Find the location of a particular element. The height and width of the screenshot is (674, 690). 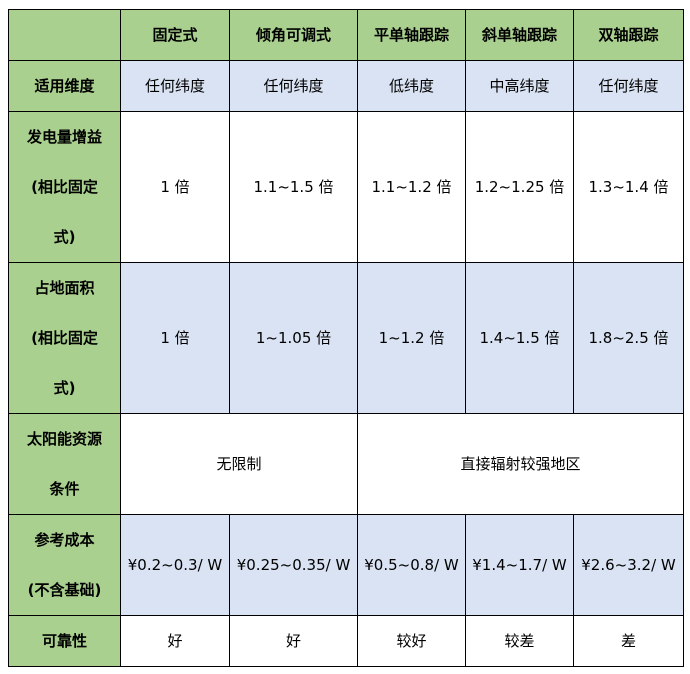

table-cell: ¥0.5~0.8/ W is located at coordinates (411, 565).